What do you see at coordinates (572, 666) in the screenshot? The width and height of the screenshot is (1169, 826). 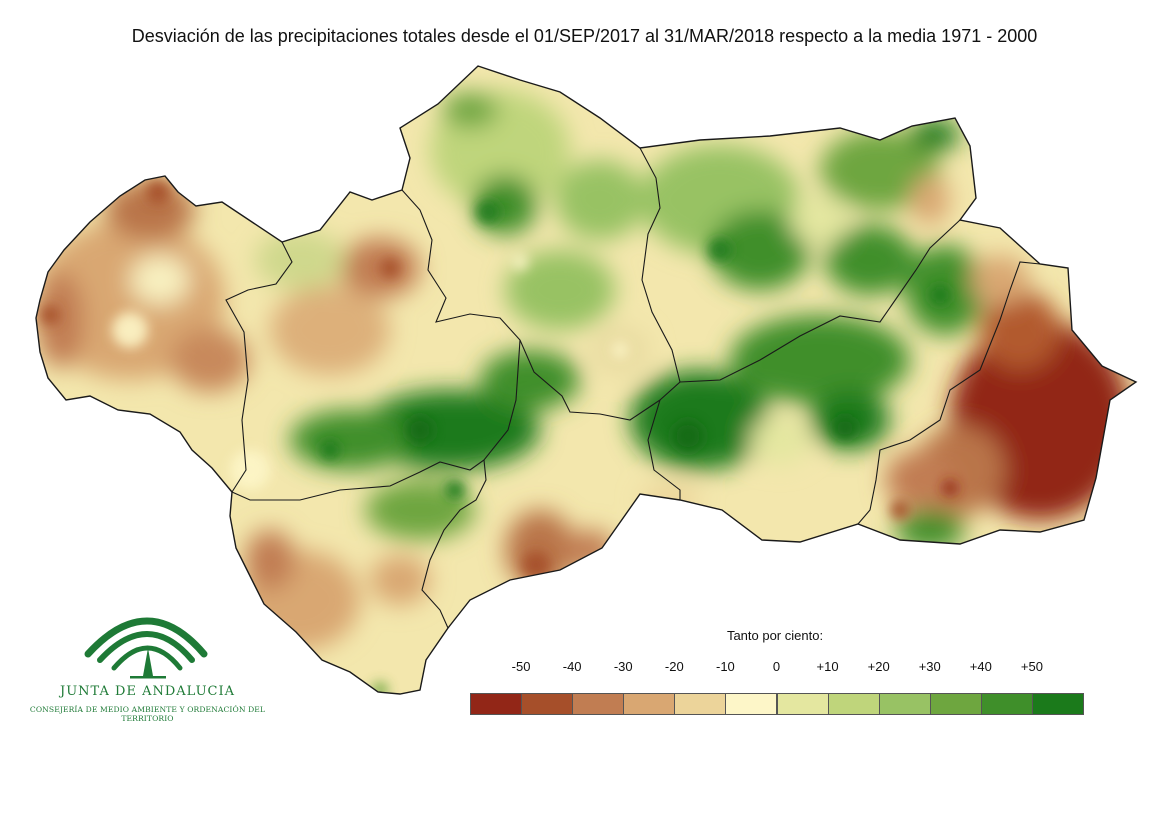 I see `legend-tick-label: -40` at bounding box center [572, 666].